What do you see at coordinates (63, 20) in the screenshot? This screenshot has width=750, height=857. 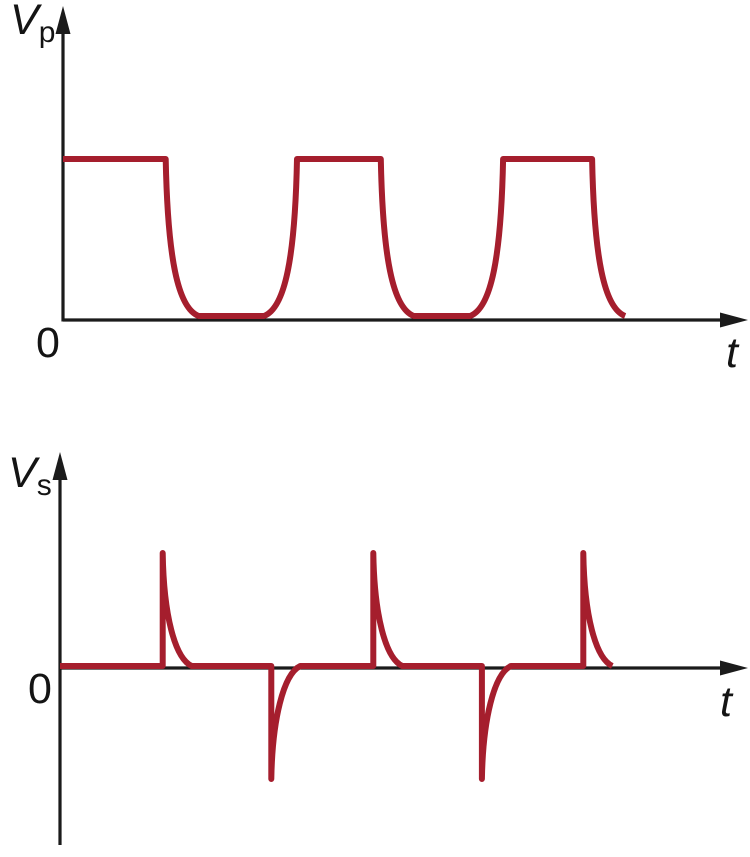 I see `primary-y-axis-arrowhead-icon` at bounding box center [63, 20].